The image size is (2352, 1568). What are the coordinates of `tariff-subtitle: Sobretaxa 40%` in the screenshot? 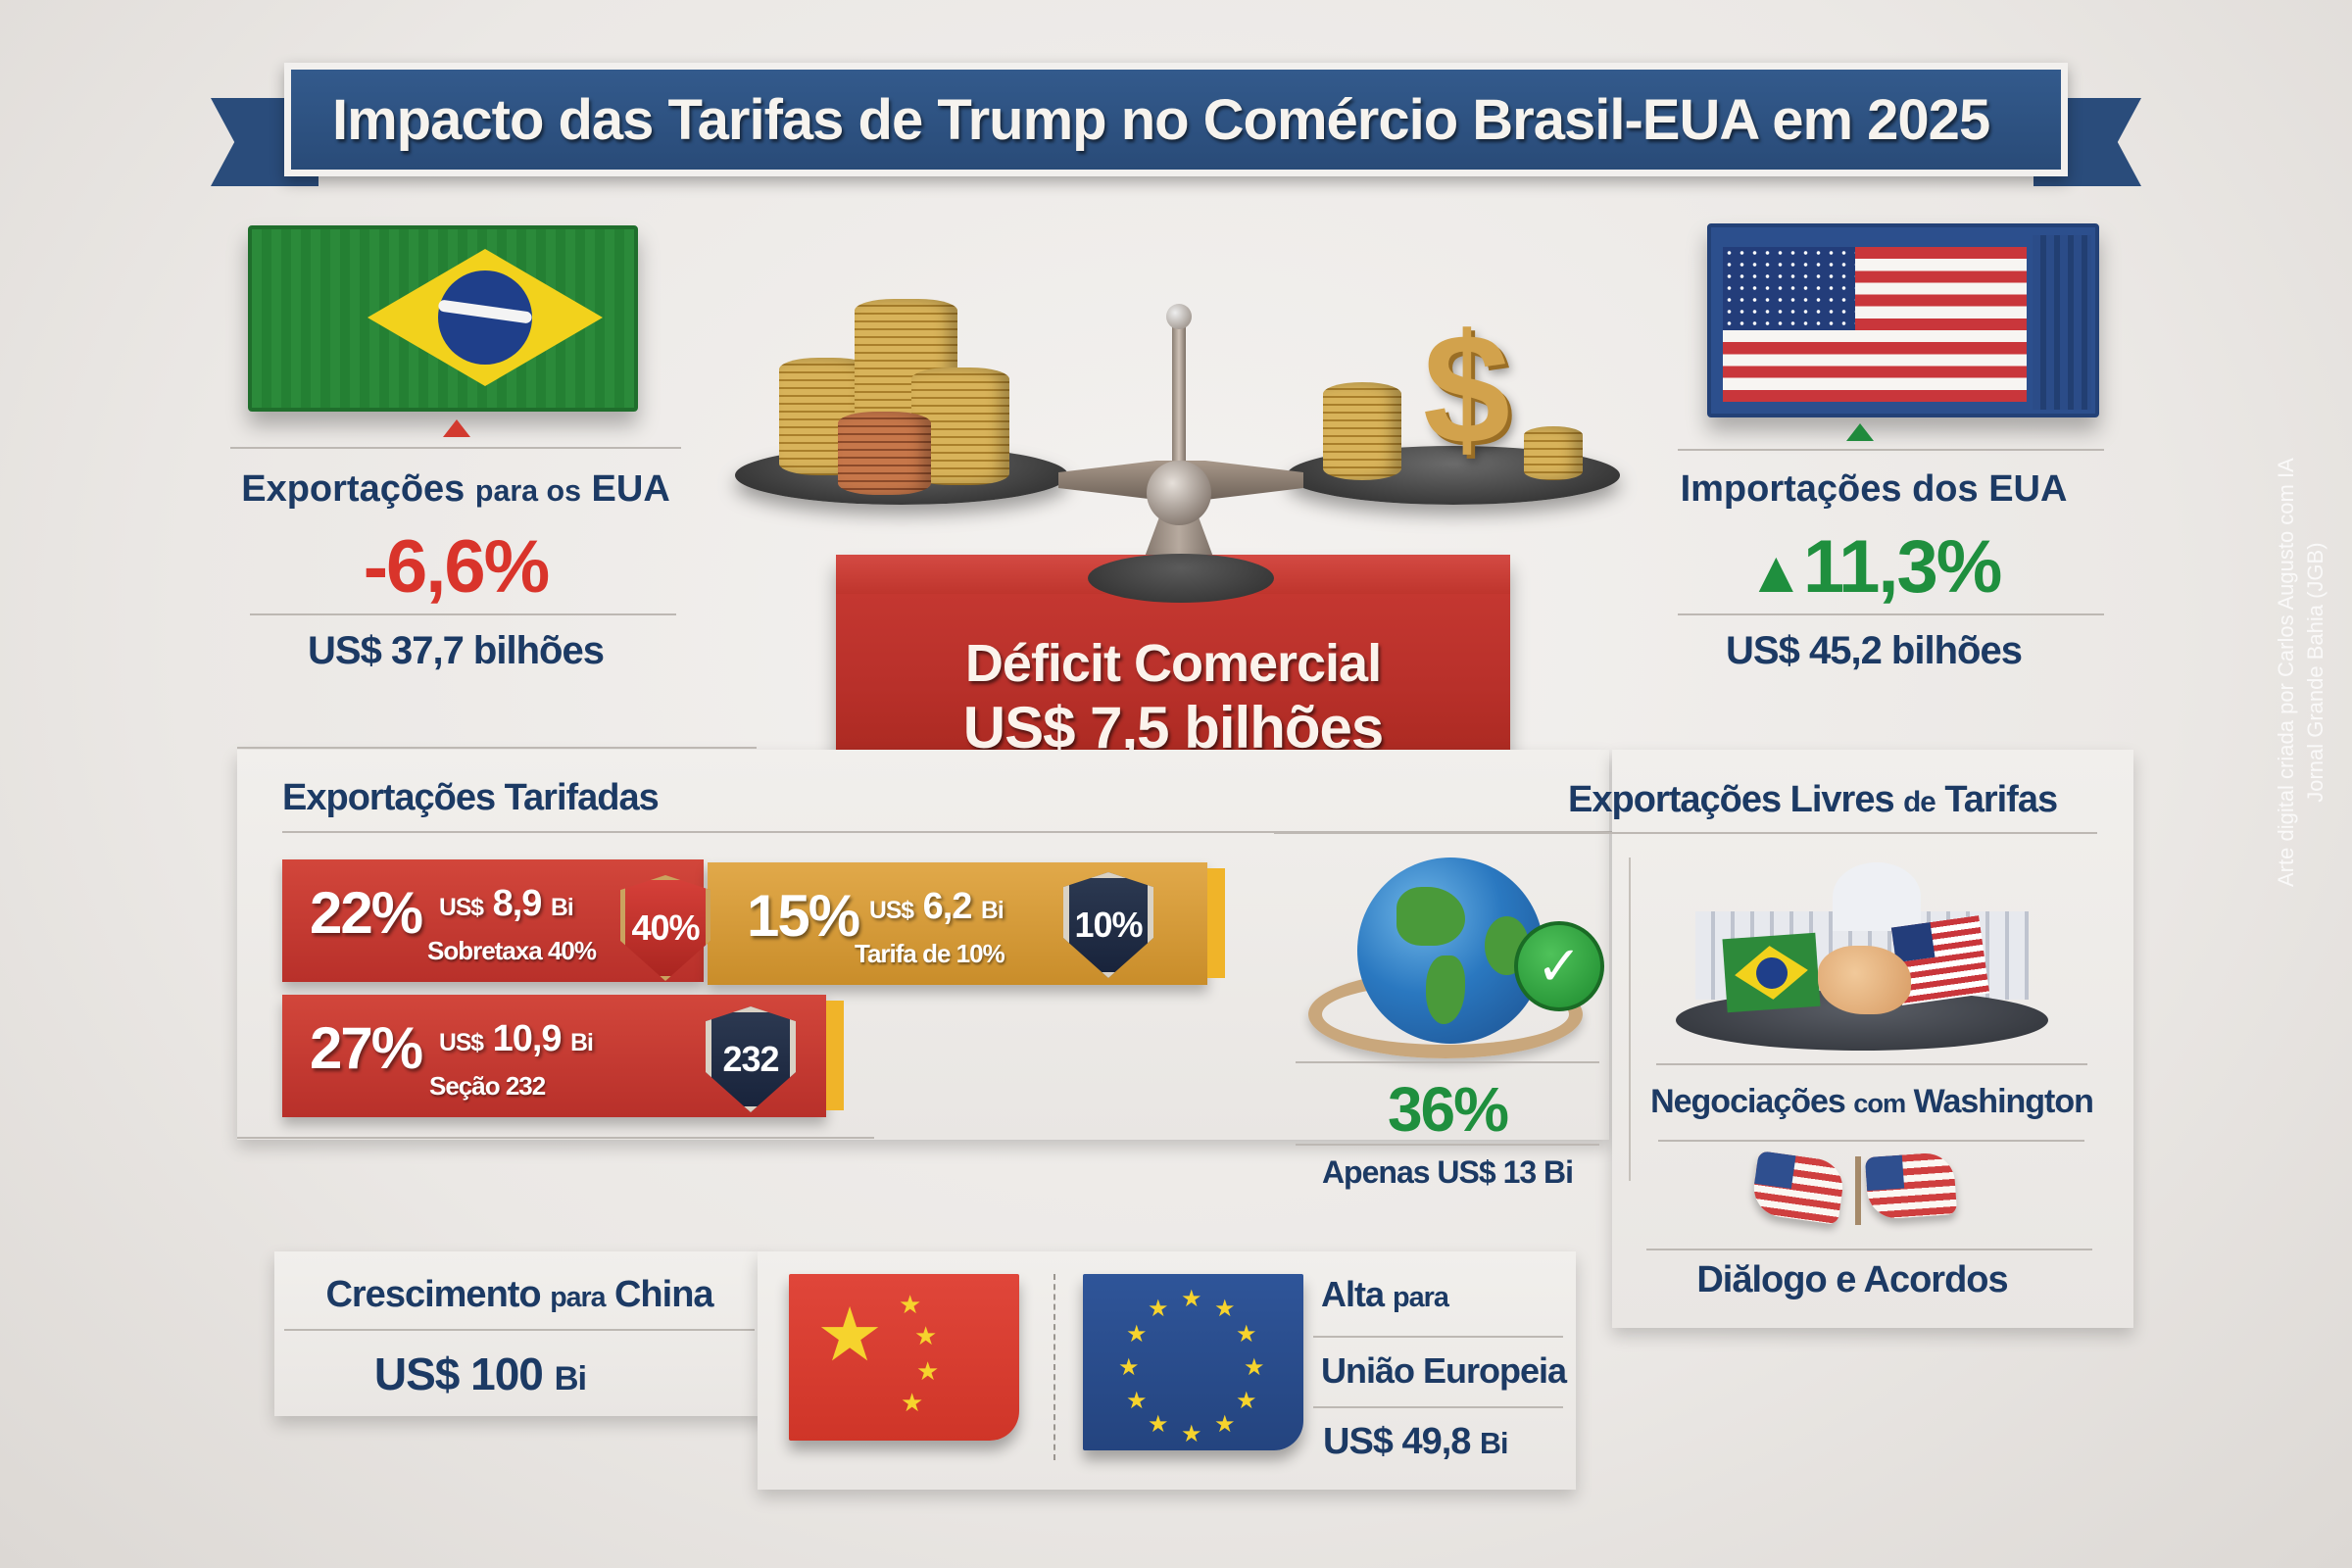 It's located at (512, 950).